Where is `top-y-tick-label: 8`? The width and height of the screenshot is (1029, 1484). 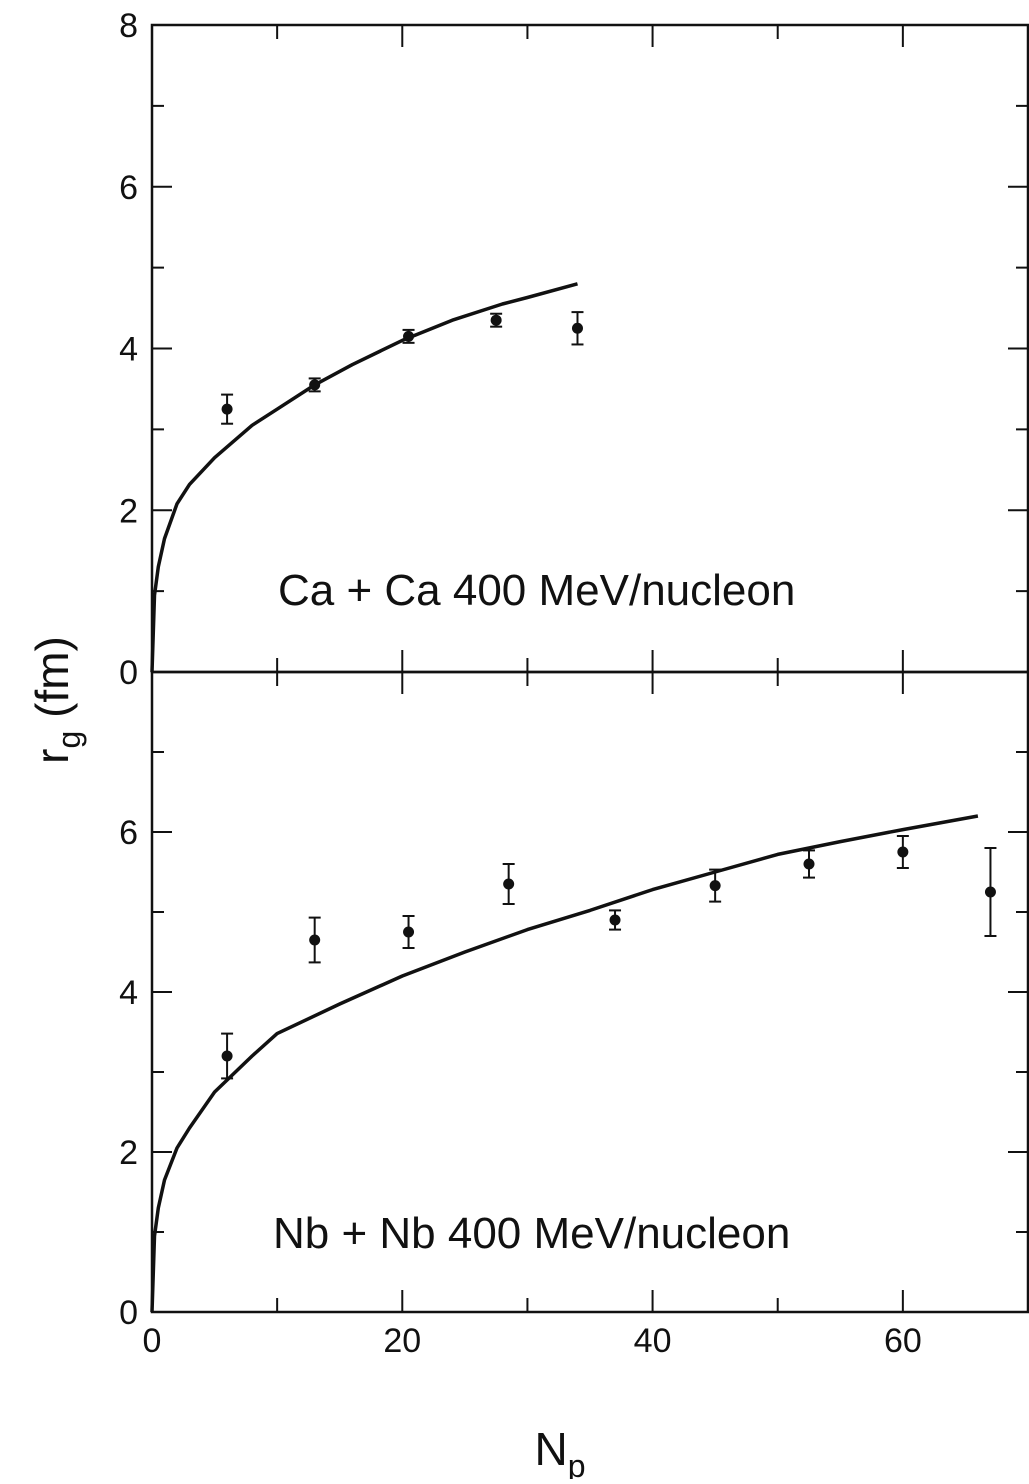
top-y-tick-label: 8 is located at coordinates (128, 26).